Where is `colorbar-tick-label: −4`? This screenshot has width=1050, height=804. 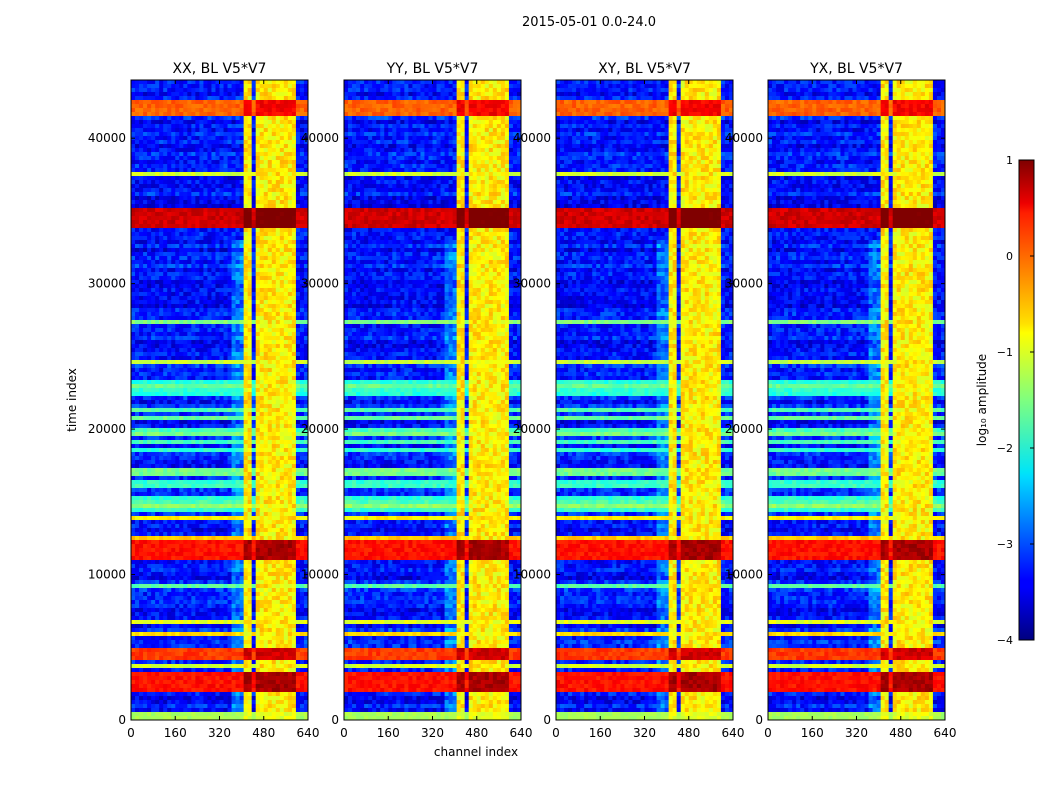 colorbar-tick-label: −4 is located at coordinates (1005, 640).